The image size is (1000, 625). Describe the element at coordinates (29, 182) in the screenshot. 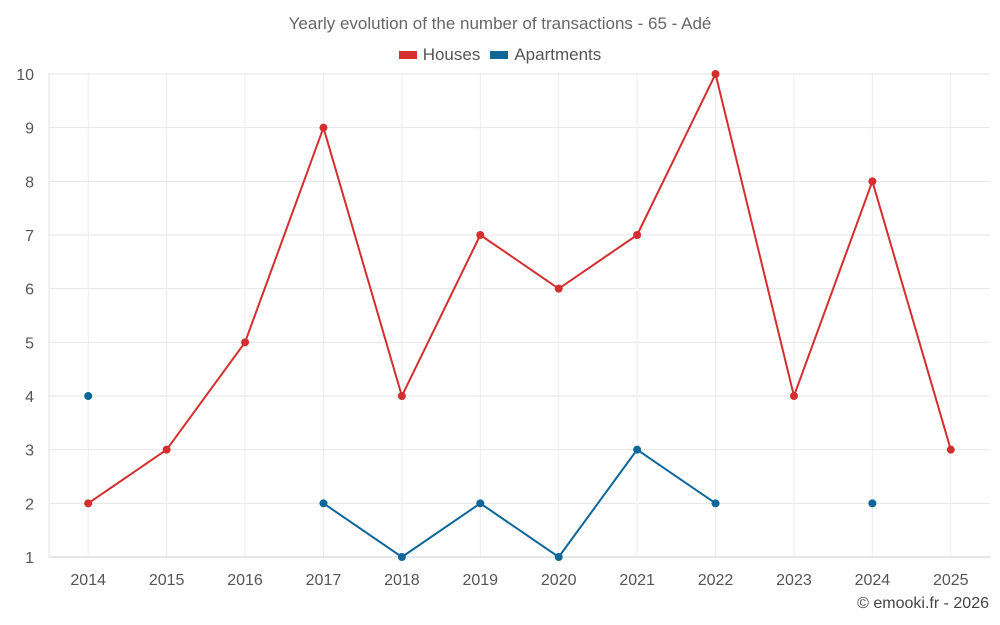

I see `y-tick-label: 8` at that location.